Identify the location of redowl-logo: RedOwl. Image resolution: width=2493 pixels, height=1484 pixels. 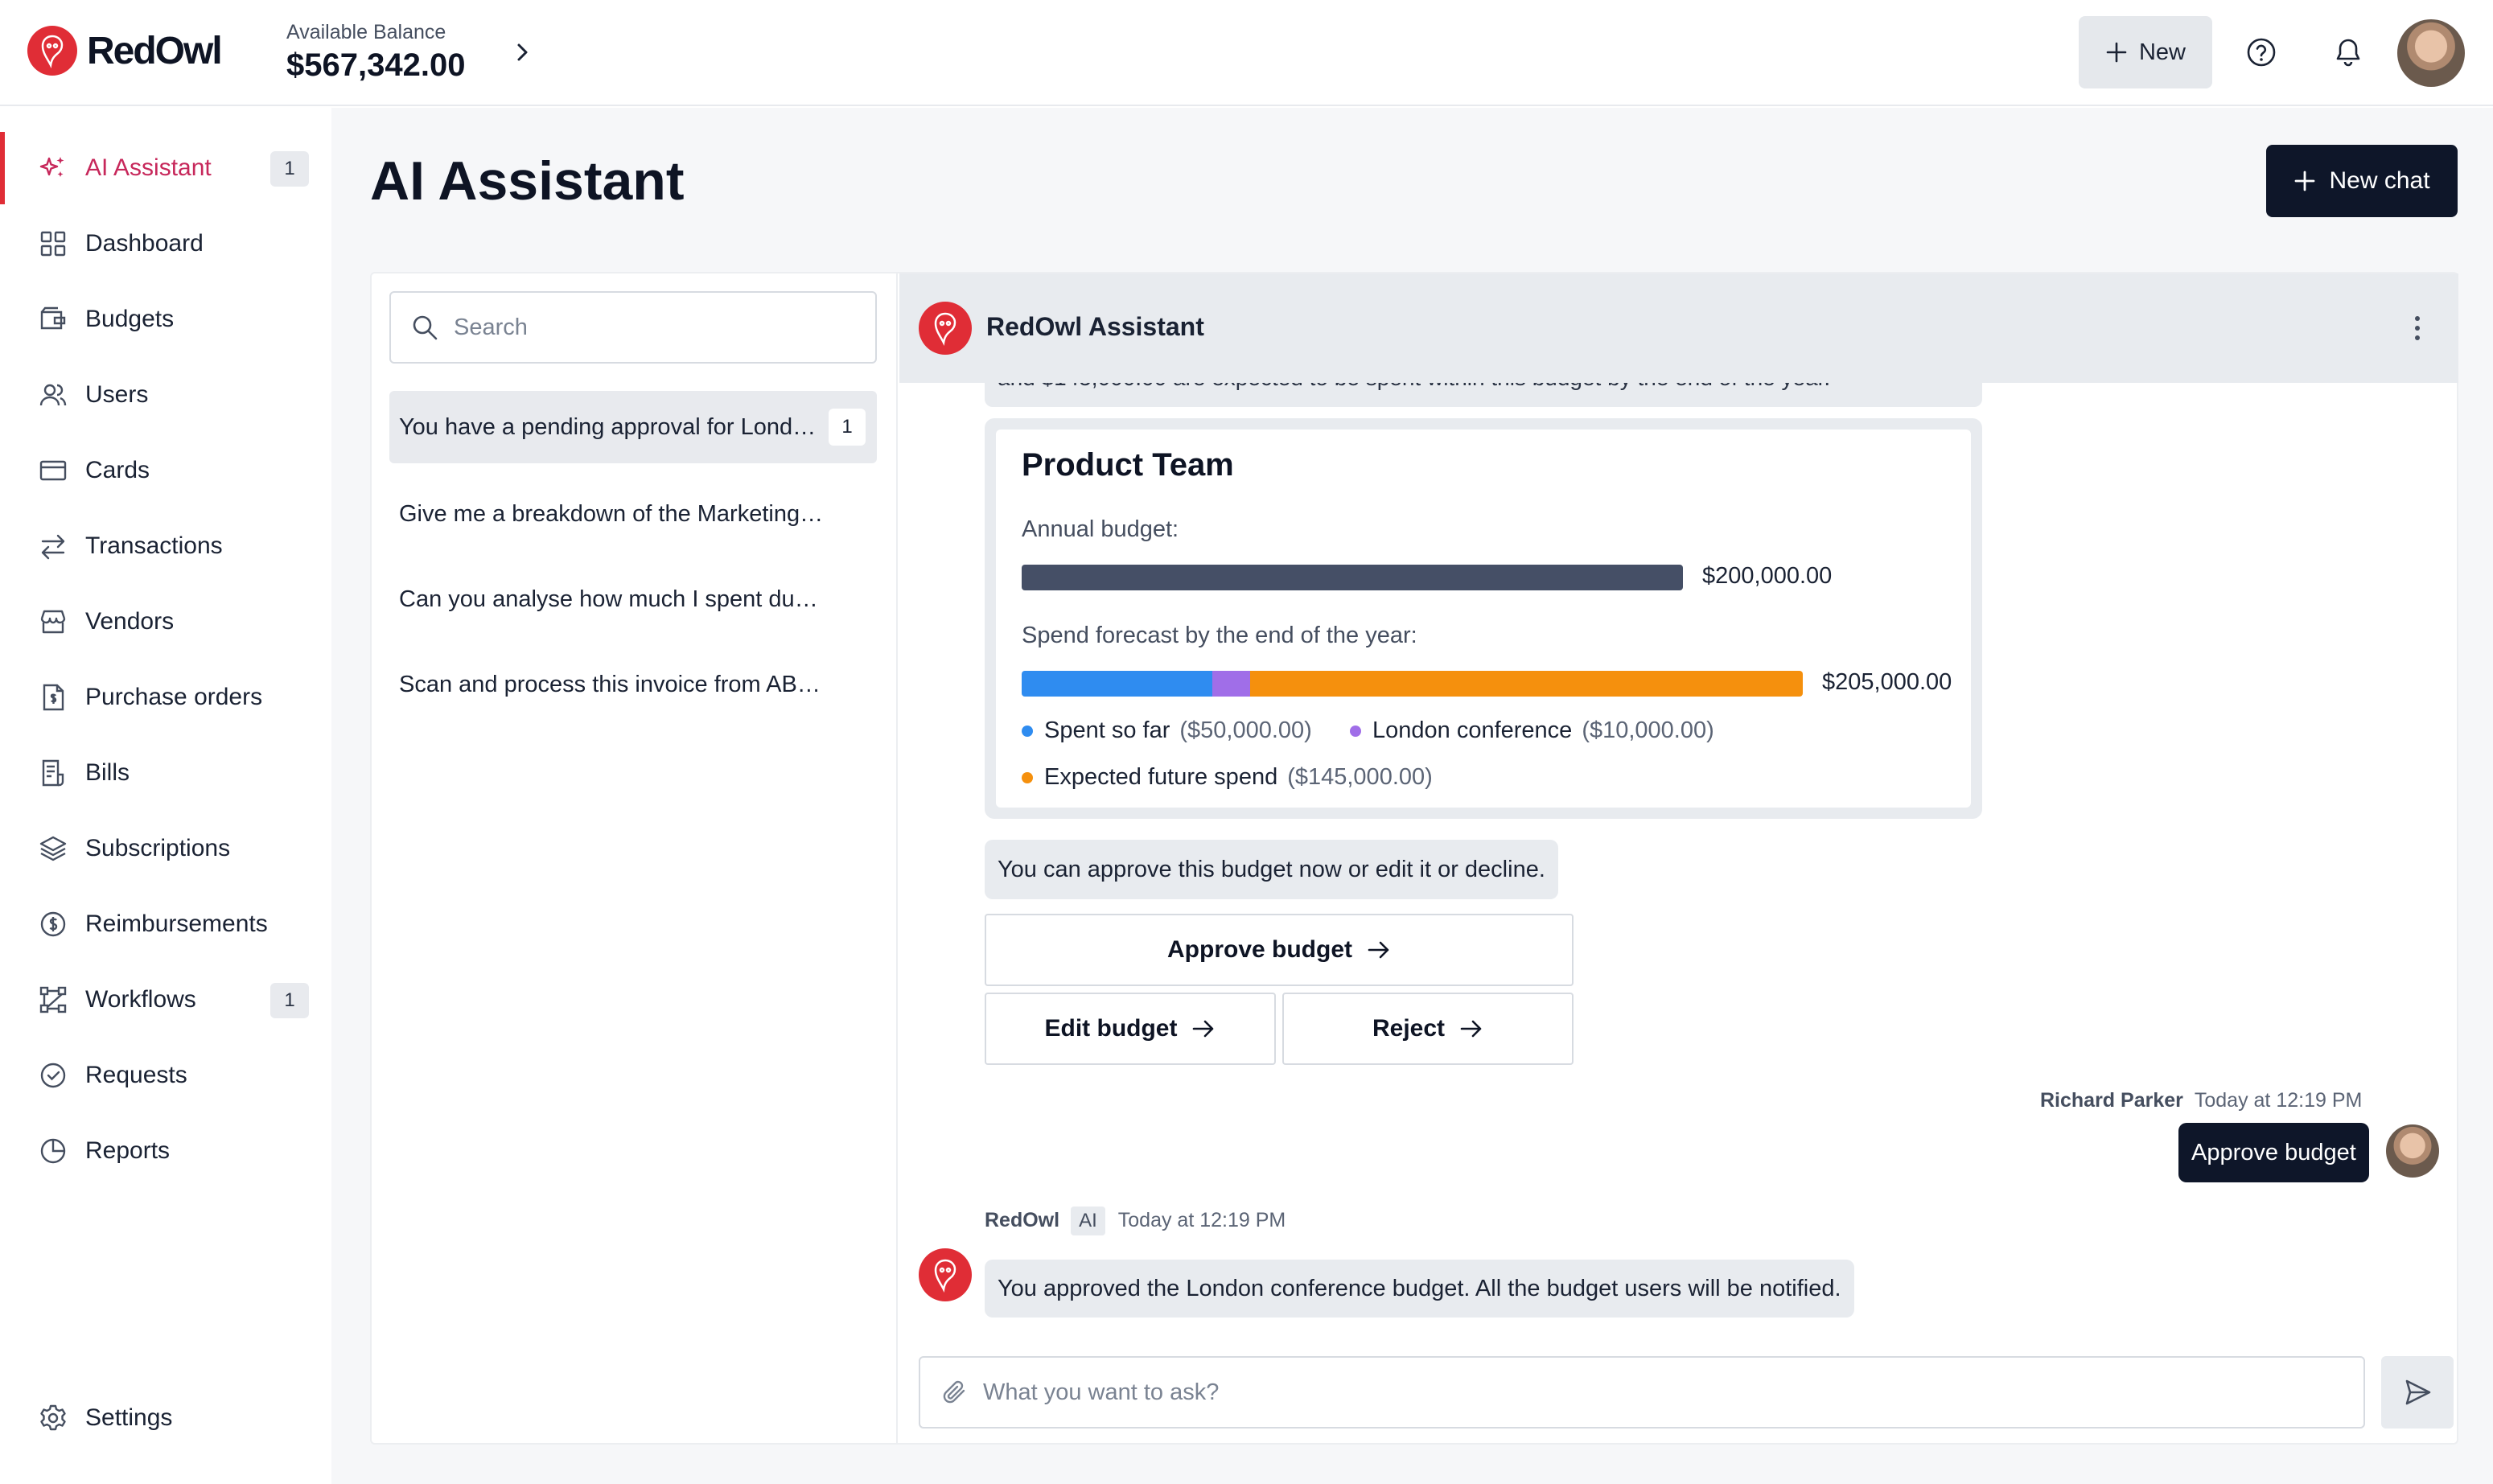
(125, 51).